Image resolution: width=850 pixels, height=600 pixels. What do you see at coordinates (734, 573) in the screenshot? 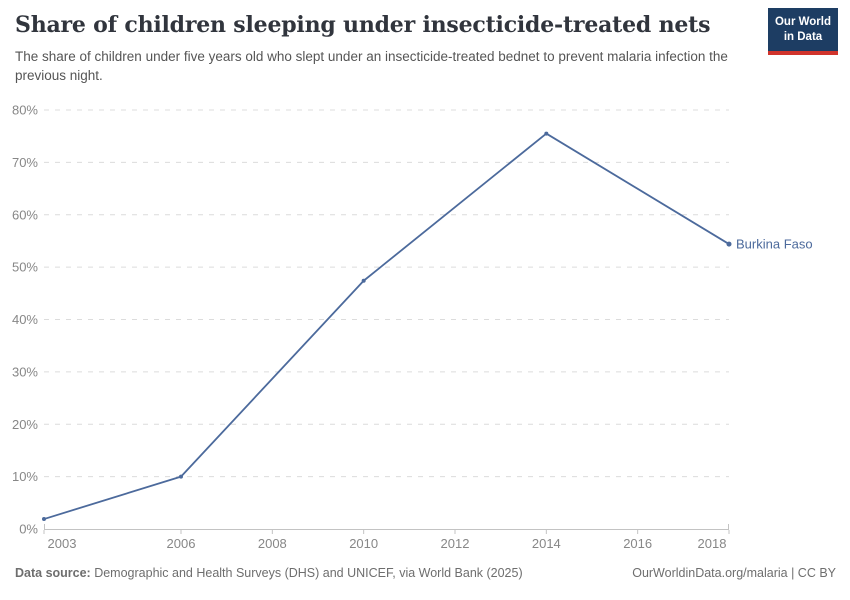
I see `attribution-link: OurWorldinData.org/malaria | CC BY` at bounding box center [734, 573].